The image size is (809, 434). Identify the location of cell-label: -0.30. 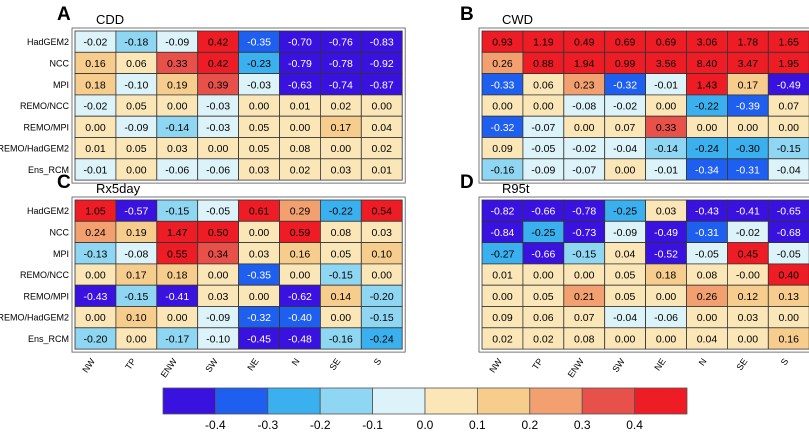
(748, 149).